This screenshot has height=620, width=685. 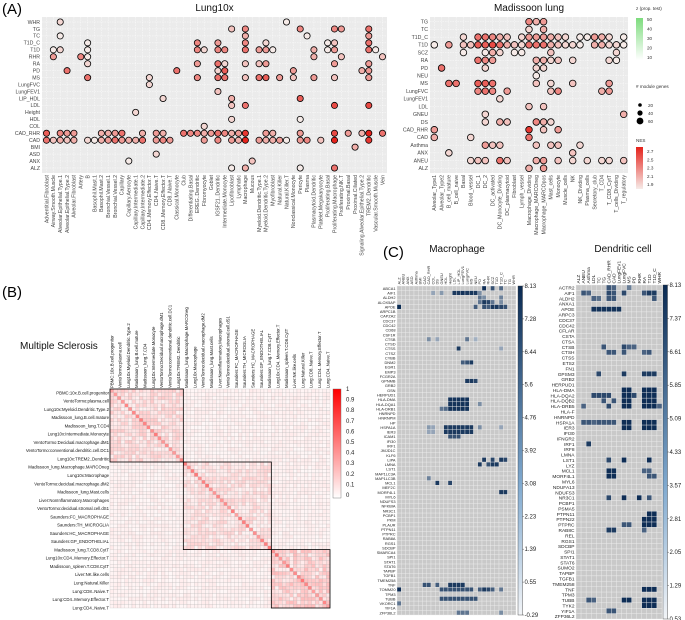 What do you see at coordinates (537, 205) in the screenshot?
I see `x-tick-label: Macrophage_MARCOneg` at bounding box center [537, 205].